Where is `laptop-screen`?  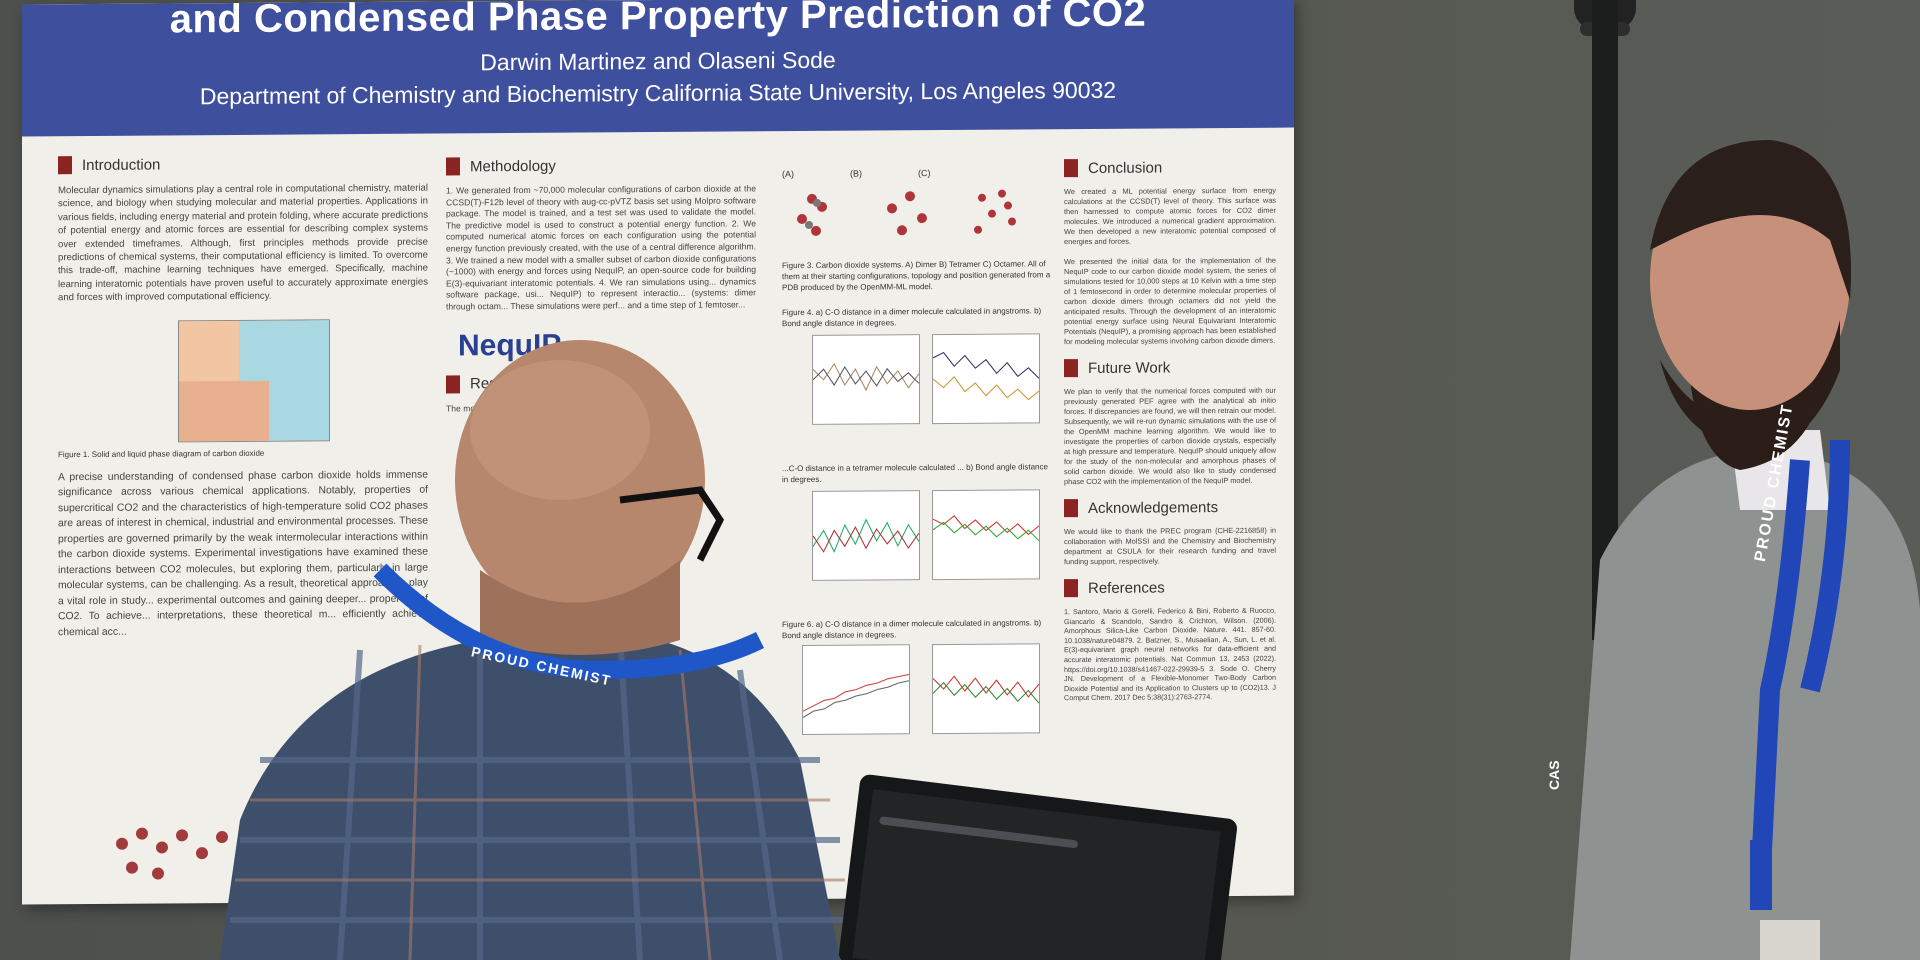
laptop-screen is located at coordinates (1036, 874).